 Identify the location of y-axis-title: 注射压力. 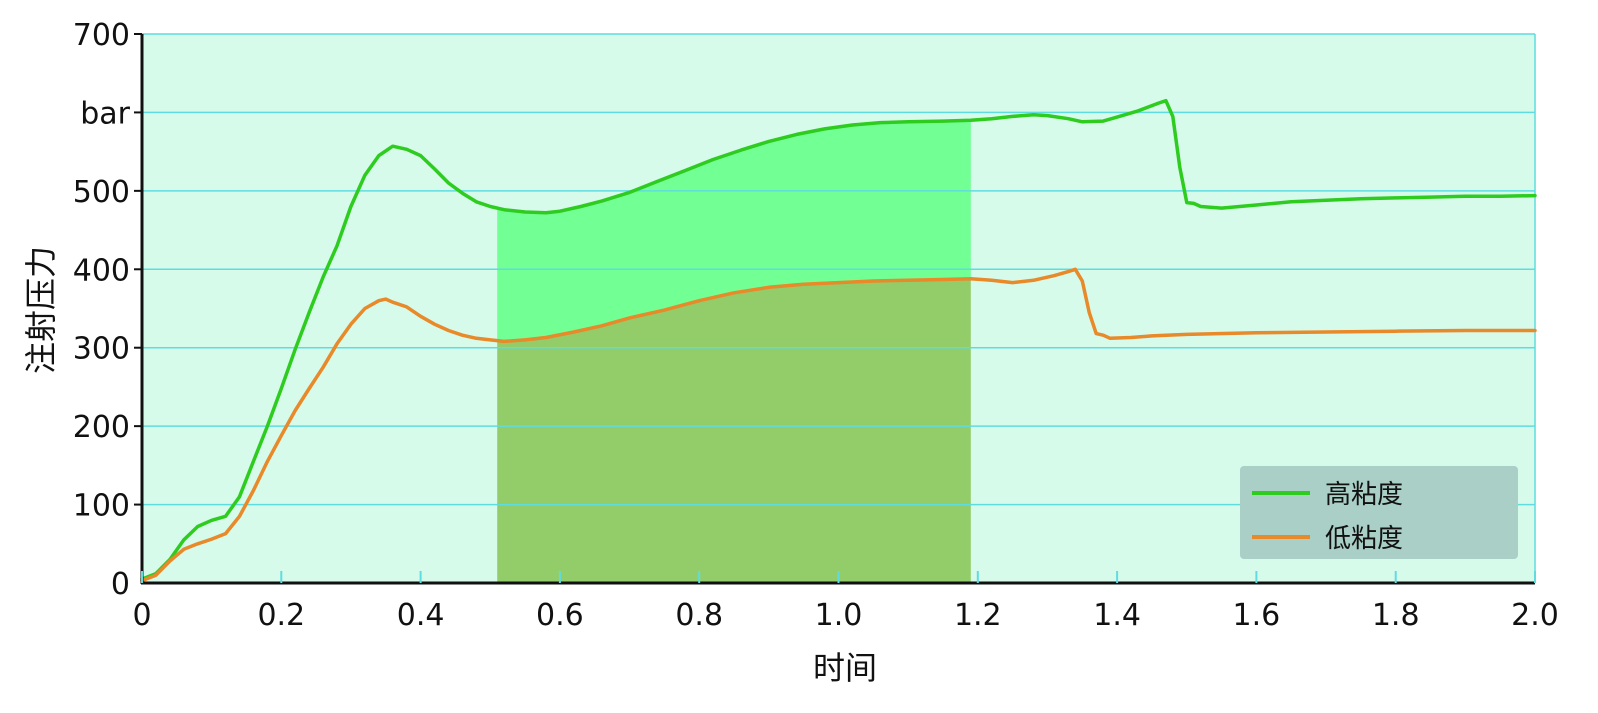
(41, 310).